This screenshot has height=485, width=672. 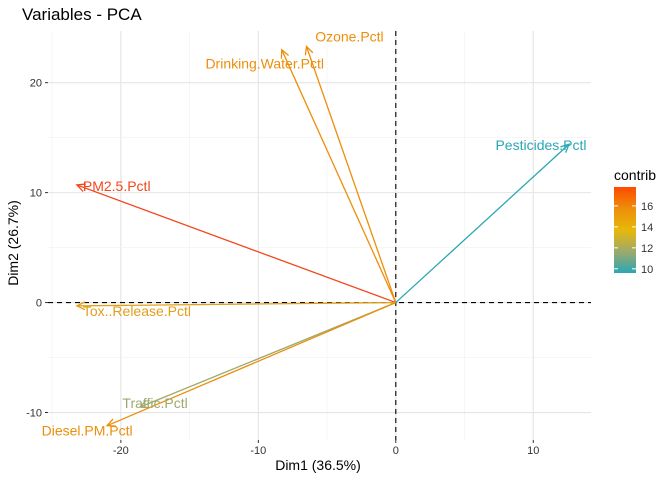 What do you see at coordinates (647, 270) in the screenshot?
I see `legend-tick-label: 10` at bounding box center [647, 270].